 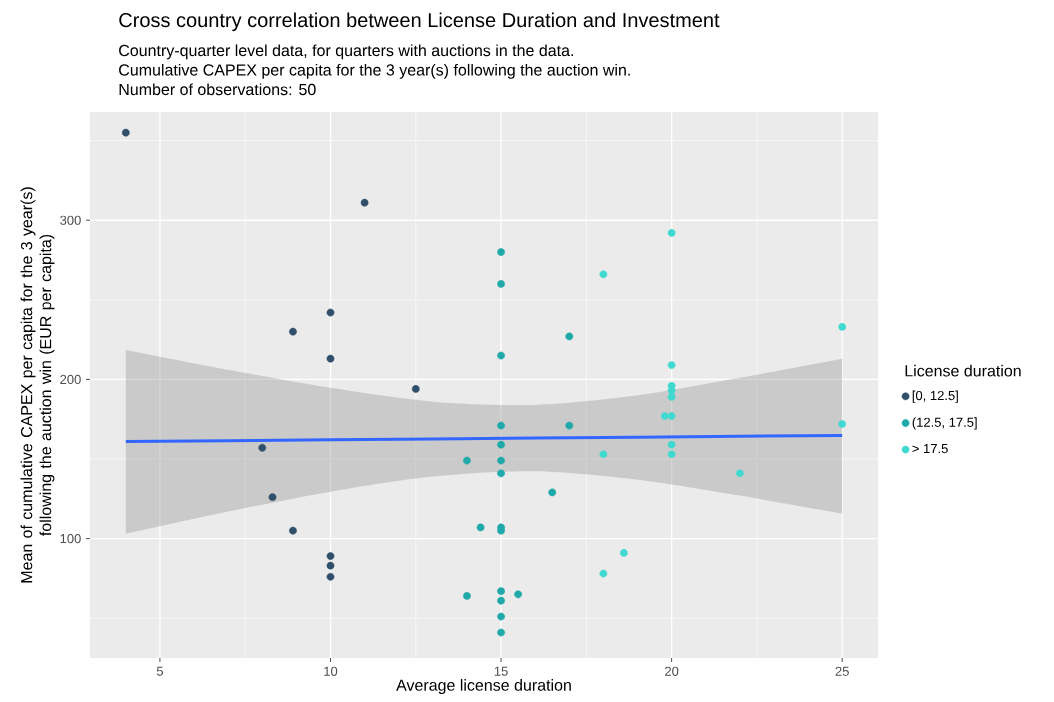 What do you see at coordinates (70, 220) in the screenshot?
I see `y-tick-label: 300` at bounding box center [70, 220].